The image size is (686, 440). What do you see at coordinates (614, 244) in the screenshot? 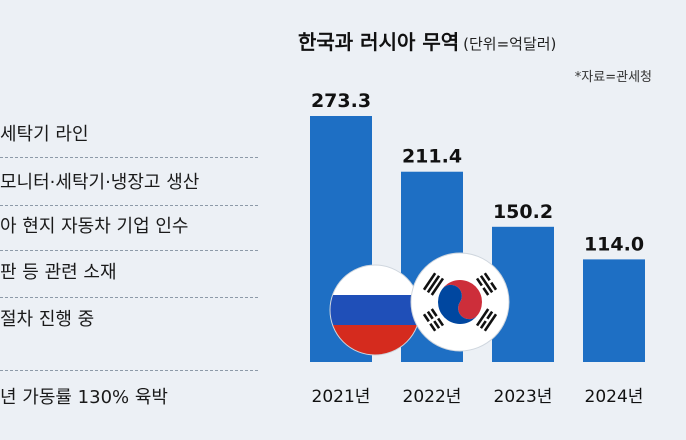
I see `value-label: 114.0` at bounding box center [614, 244].